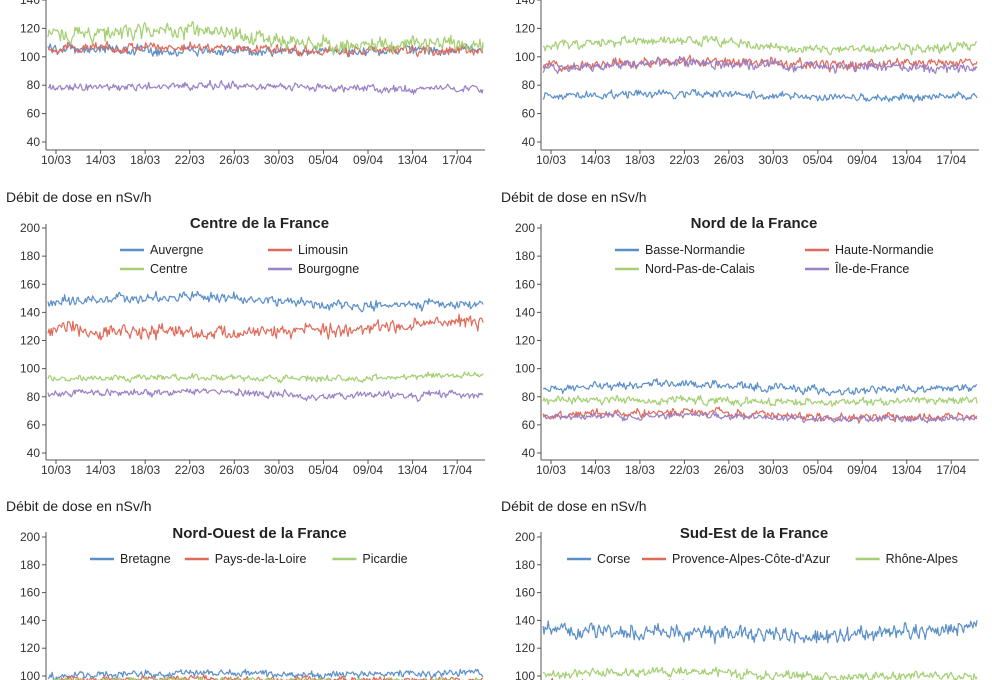 Image resolution: width=992 pixels, height=680 pixels. I want to click on legend-label: Centre, so click(169, 269).